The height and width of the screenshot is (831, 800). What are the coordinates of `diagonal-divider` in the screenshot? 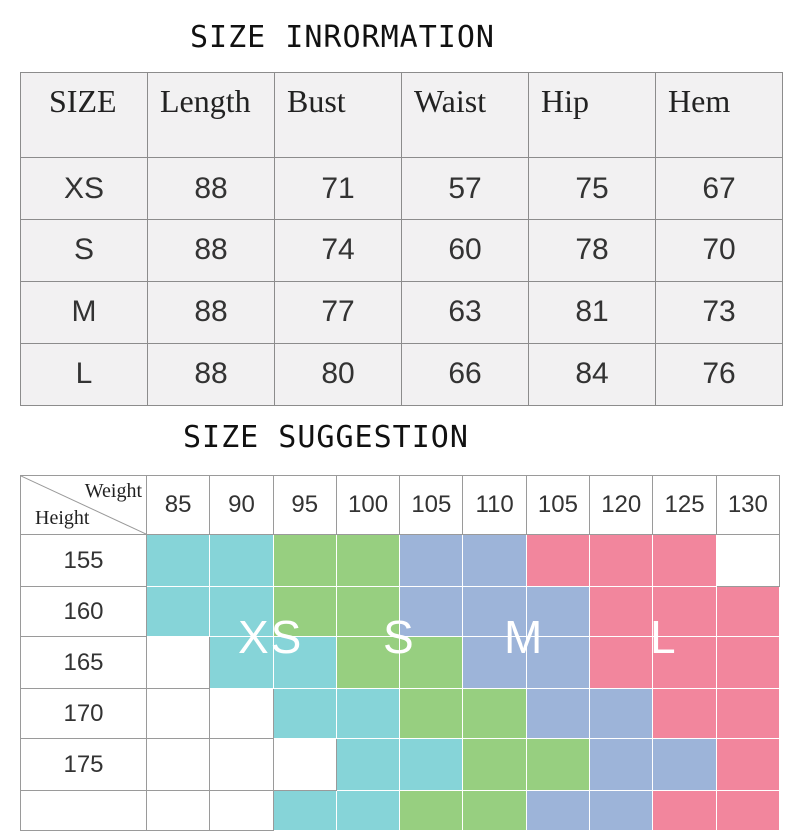 It's located at (83, 505).